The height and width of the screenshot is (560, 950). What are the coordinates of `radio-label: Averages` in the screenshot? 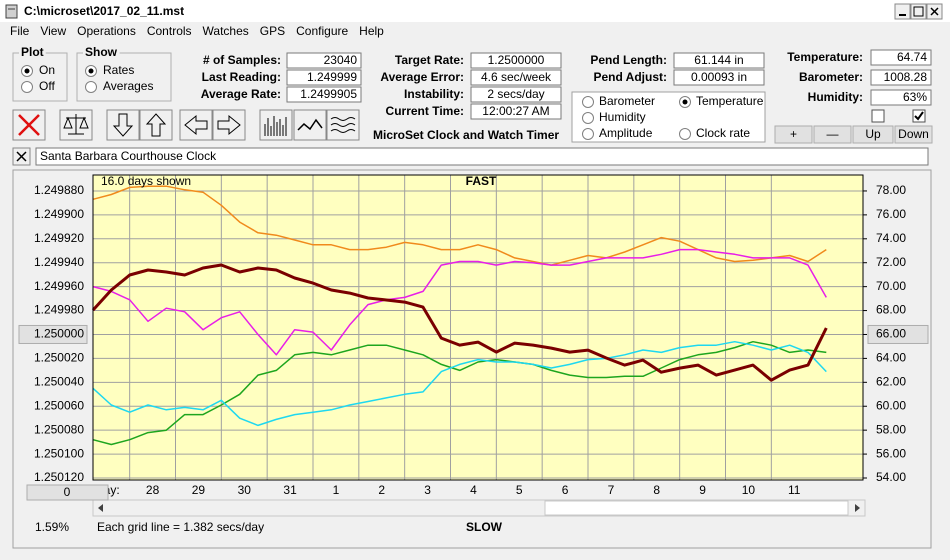 It's located at (128, 86).